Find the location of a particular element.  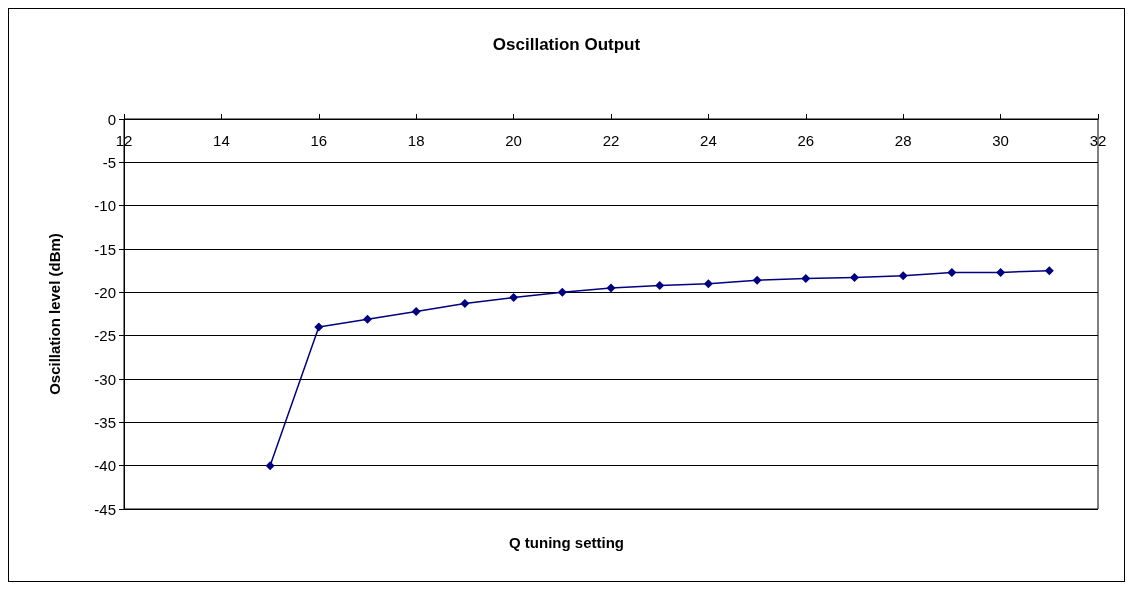

y-tick-label: -45 is located at coordinates (105, 509).